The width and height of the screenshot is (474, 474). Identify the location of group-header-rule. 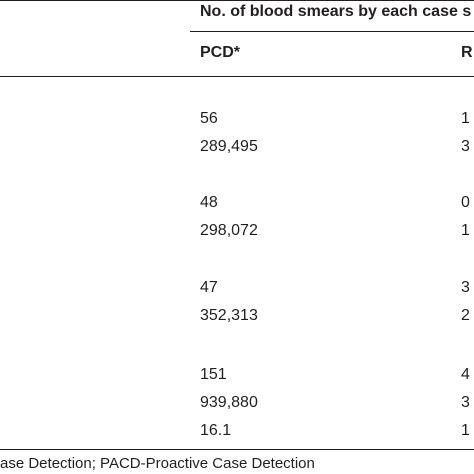
(332, 31).